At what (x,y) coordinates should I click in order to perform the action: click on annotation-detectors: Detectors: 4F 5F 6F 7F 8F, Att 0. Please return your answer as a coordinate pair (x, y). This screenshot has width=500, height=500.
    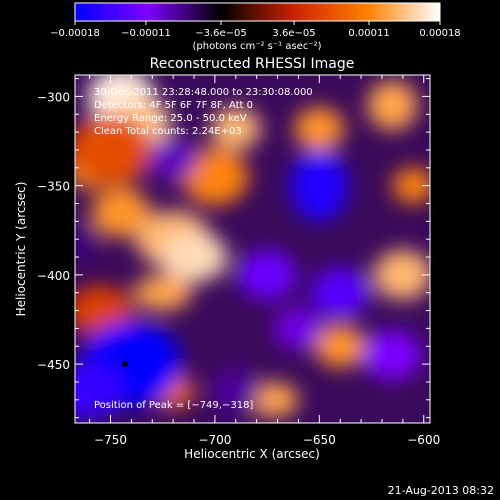
    Looking at the image, I should click on (173, 105).